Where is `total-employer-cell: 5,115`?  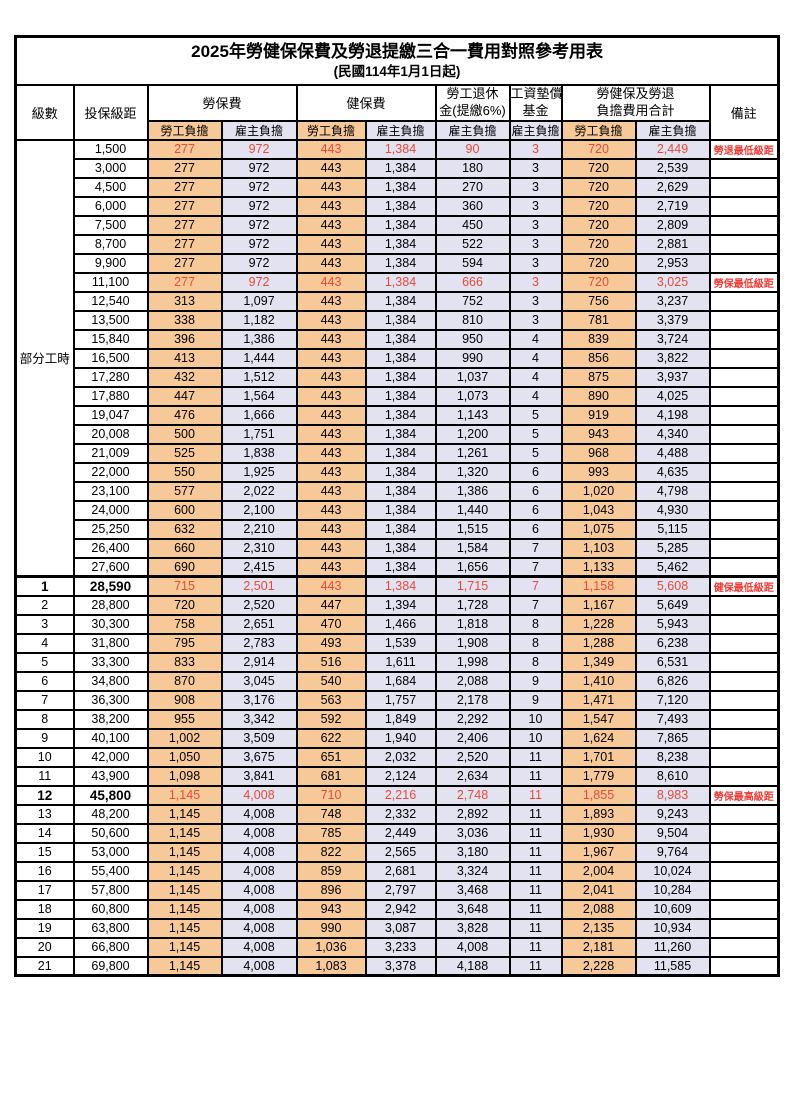 total-employer-cell: 5,115 is located at coordinates (672, 529).